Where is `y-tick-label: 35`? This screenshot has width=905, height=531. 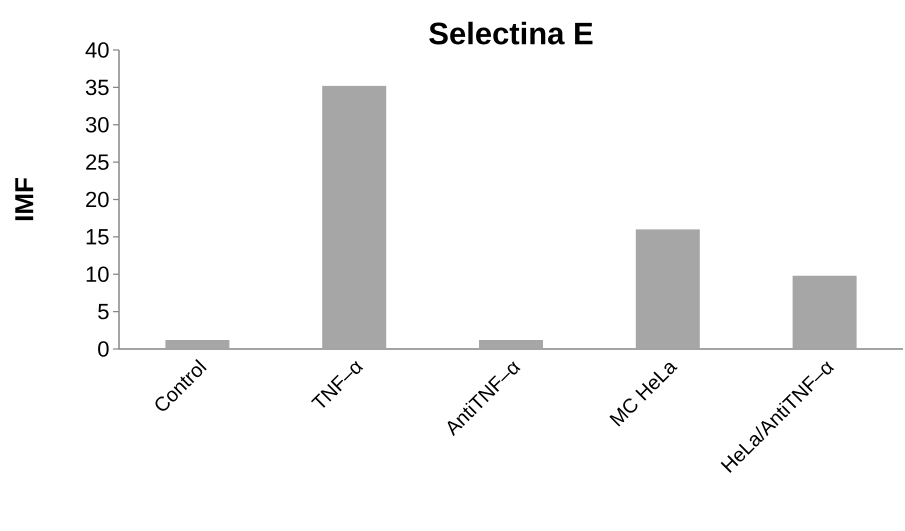
y-tick-label: 35 is located at coordinates (97, 88).